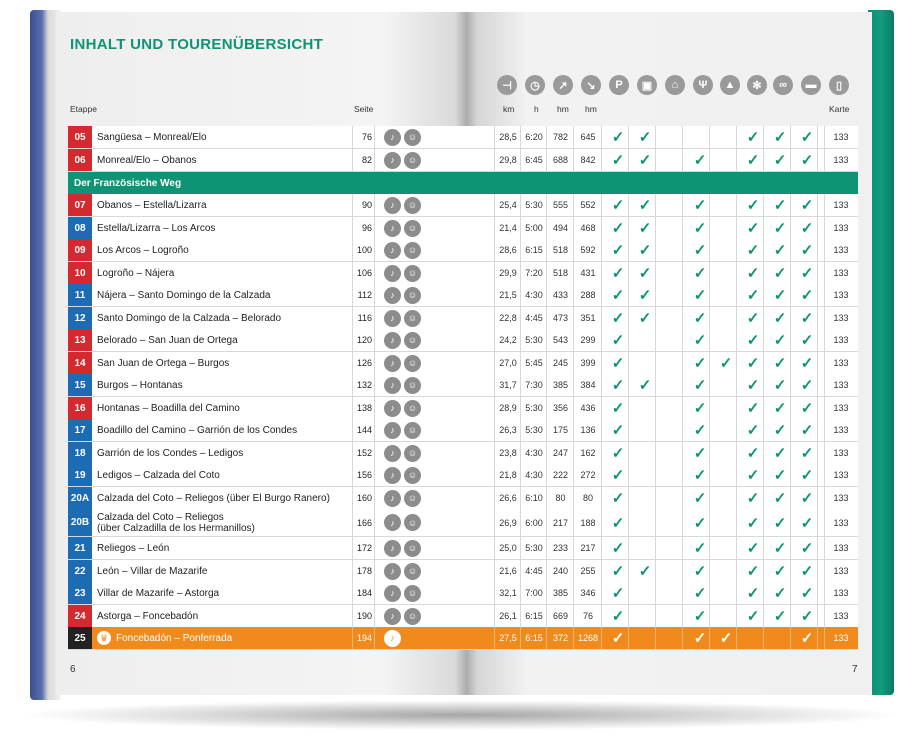 This screenshot has height=739, width=924. Describe the element at coordinates (675, 85) in the screenshot. I see `cablecar-icon: ⌂` at that location.